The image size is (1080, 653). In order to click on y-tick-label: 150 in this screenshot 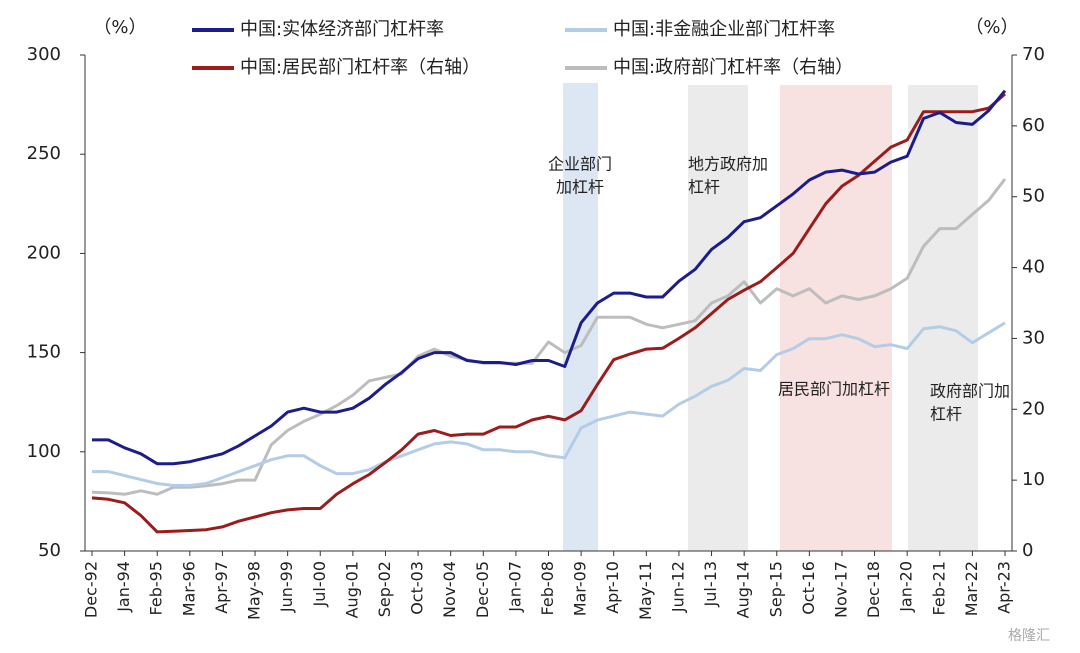, I will do `click(44, 352)`.